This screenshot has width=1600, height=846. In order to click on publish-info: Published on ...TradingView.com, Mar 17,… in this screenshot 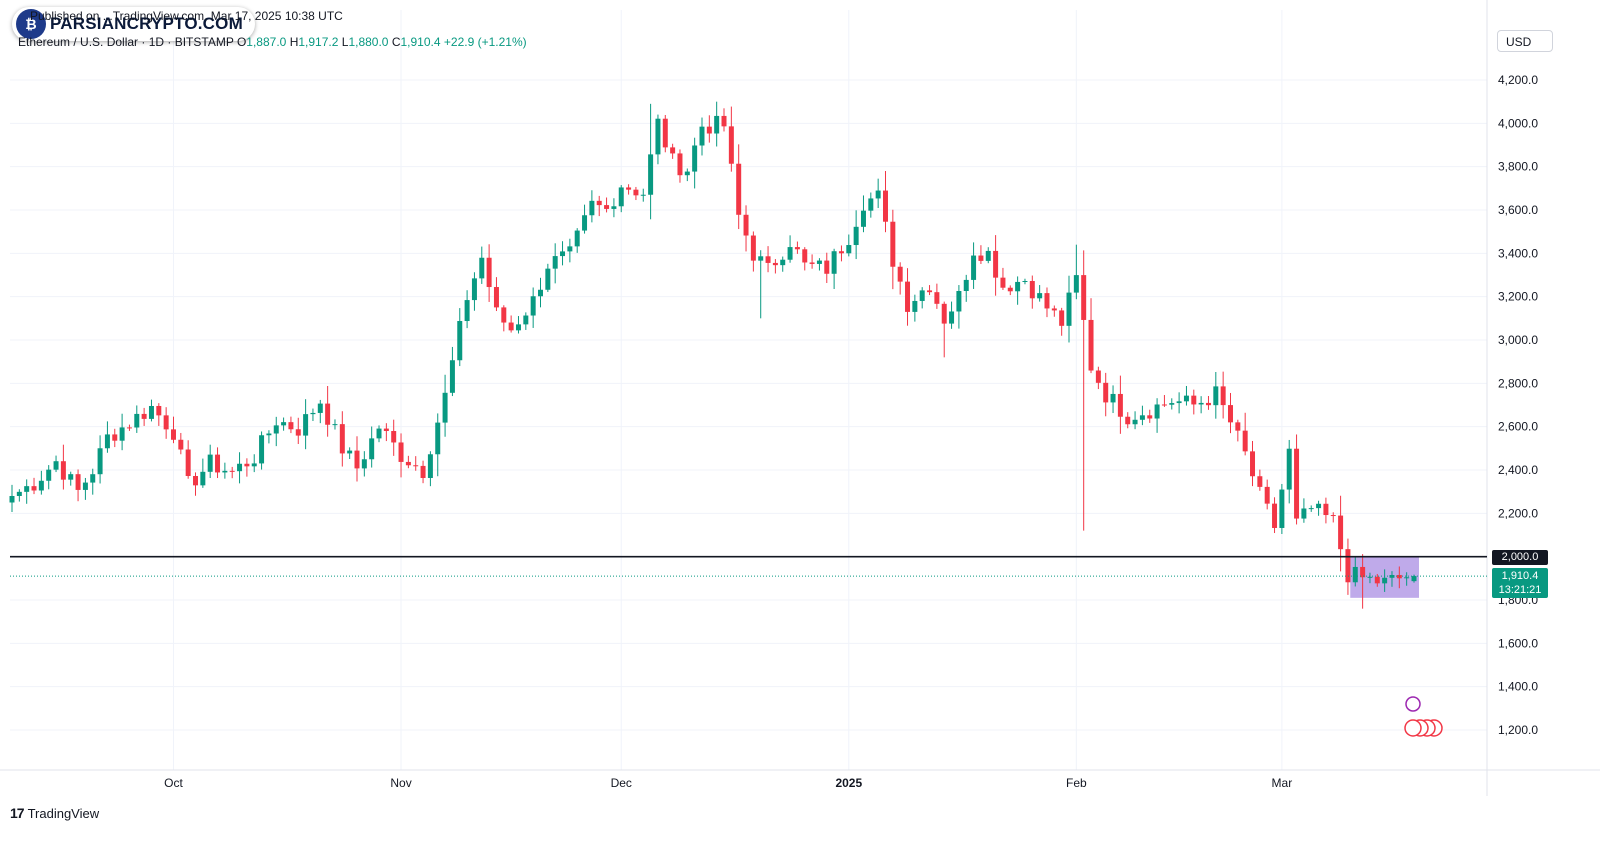, I will do `click(186, 16)`.